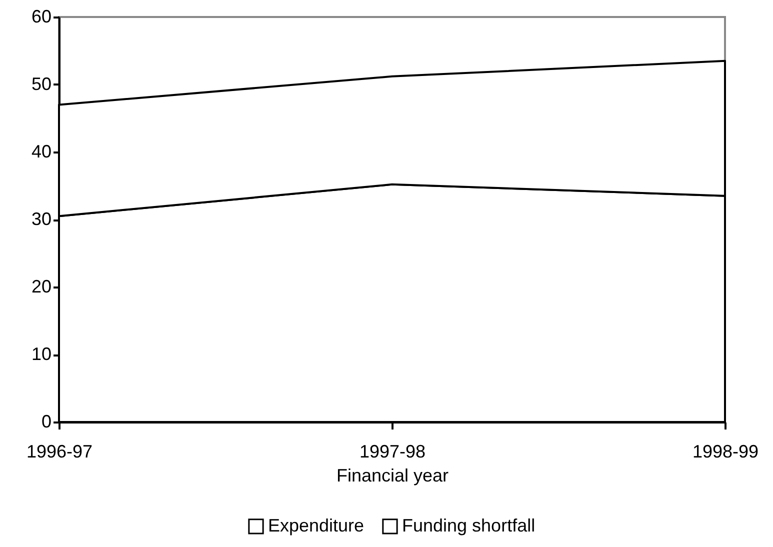  Describe the element at coordinates (41, 286) in the screenshot. I see `y-tick-label: 20` at that location.